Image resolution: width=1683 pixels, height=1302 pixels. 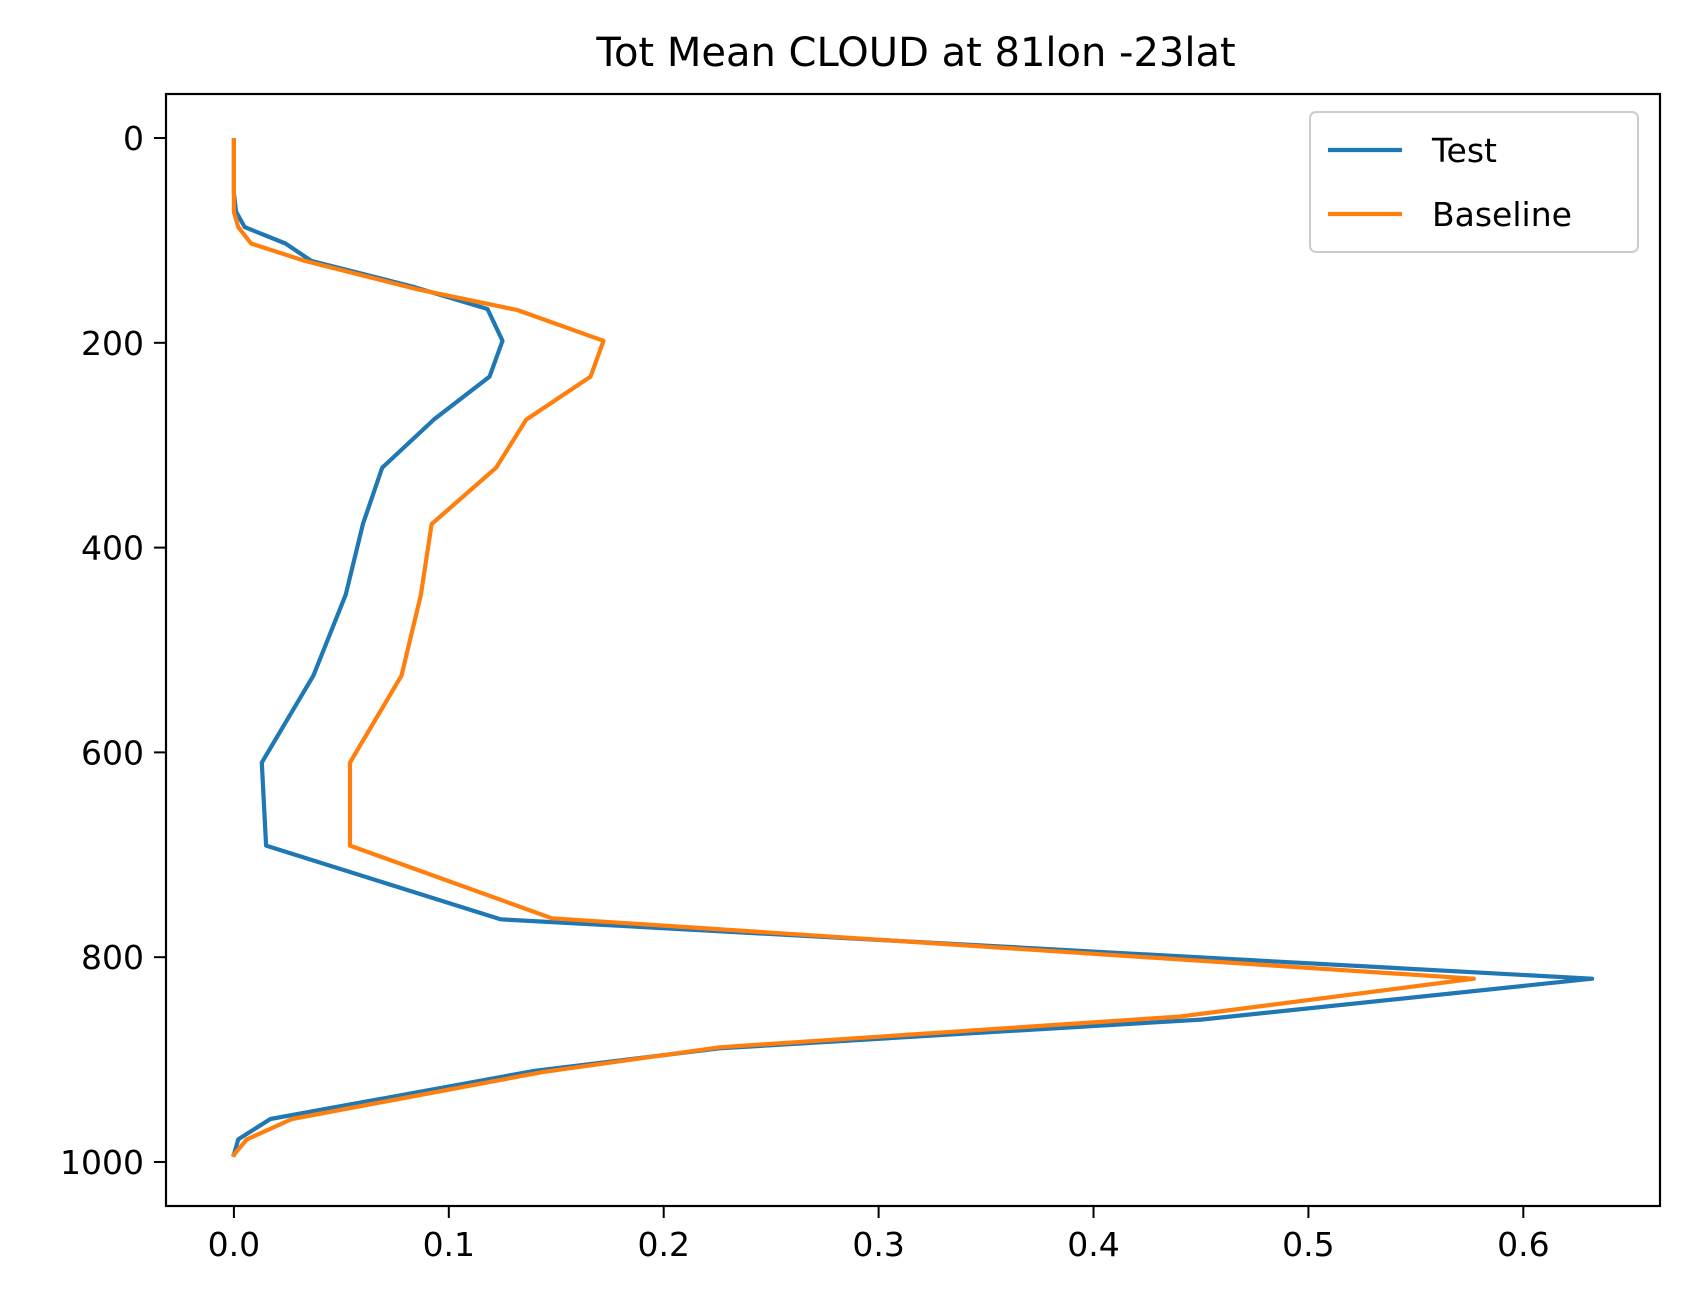 What do you see at coordinates (112, 343) in the screenshot?
I see `y-tick-label: 200` at bounding box center [112, 343].